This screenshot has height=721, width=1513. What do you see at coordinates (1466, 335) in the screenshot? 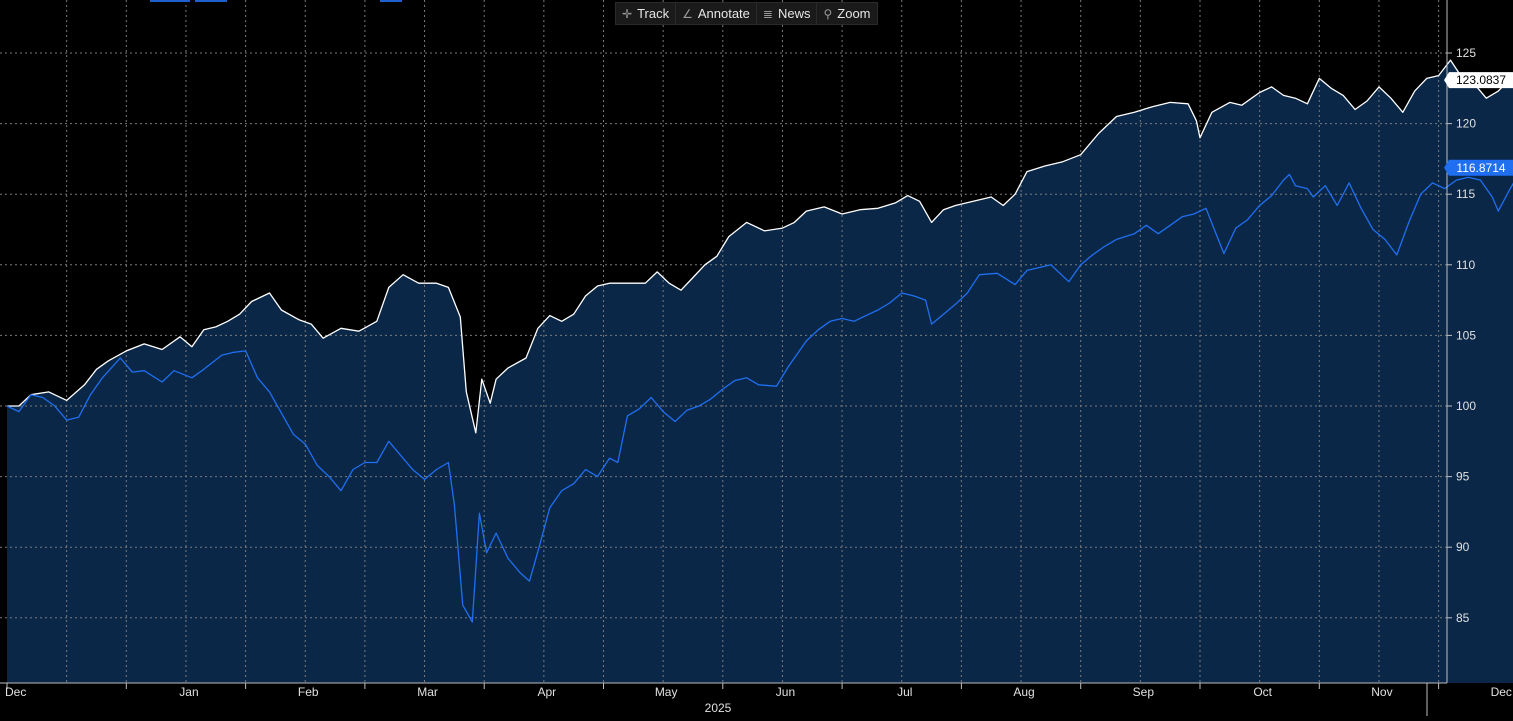
I see `y-tick-label: 105` at bounding box center [1466, 335].